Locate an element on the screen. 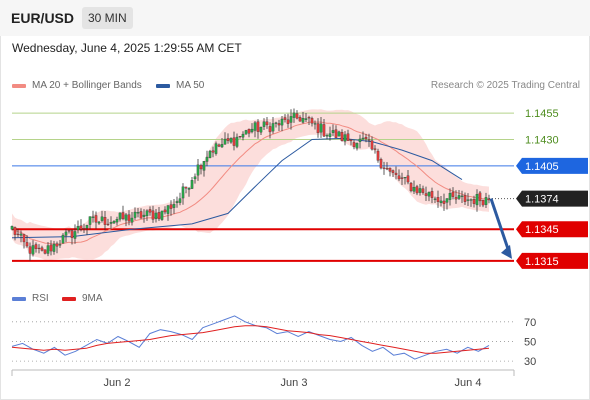  chart-datetime: Wednesday, June 4, 2025 1:29:55 AM CET is located at coordinates (127, 48).